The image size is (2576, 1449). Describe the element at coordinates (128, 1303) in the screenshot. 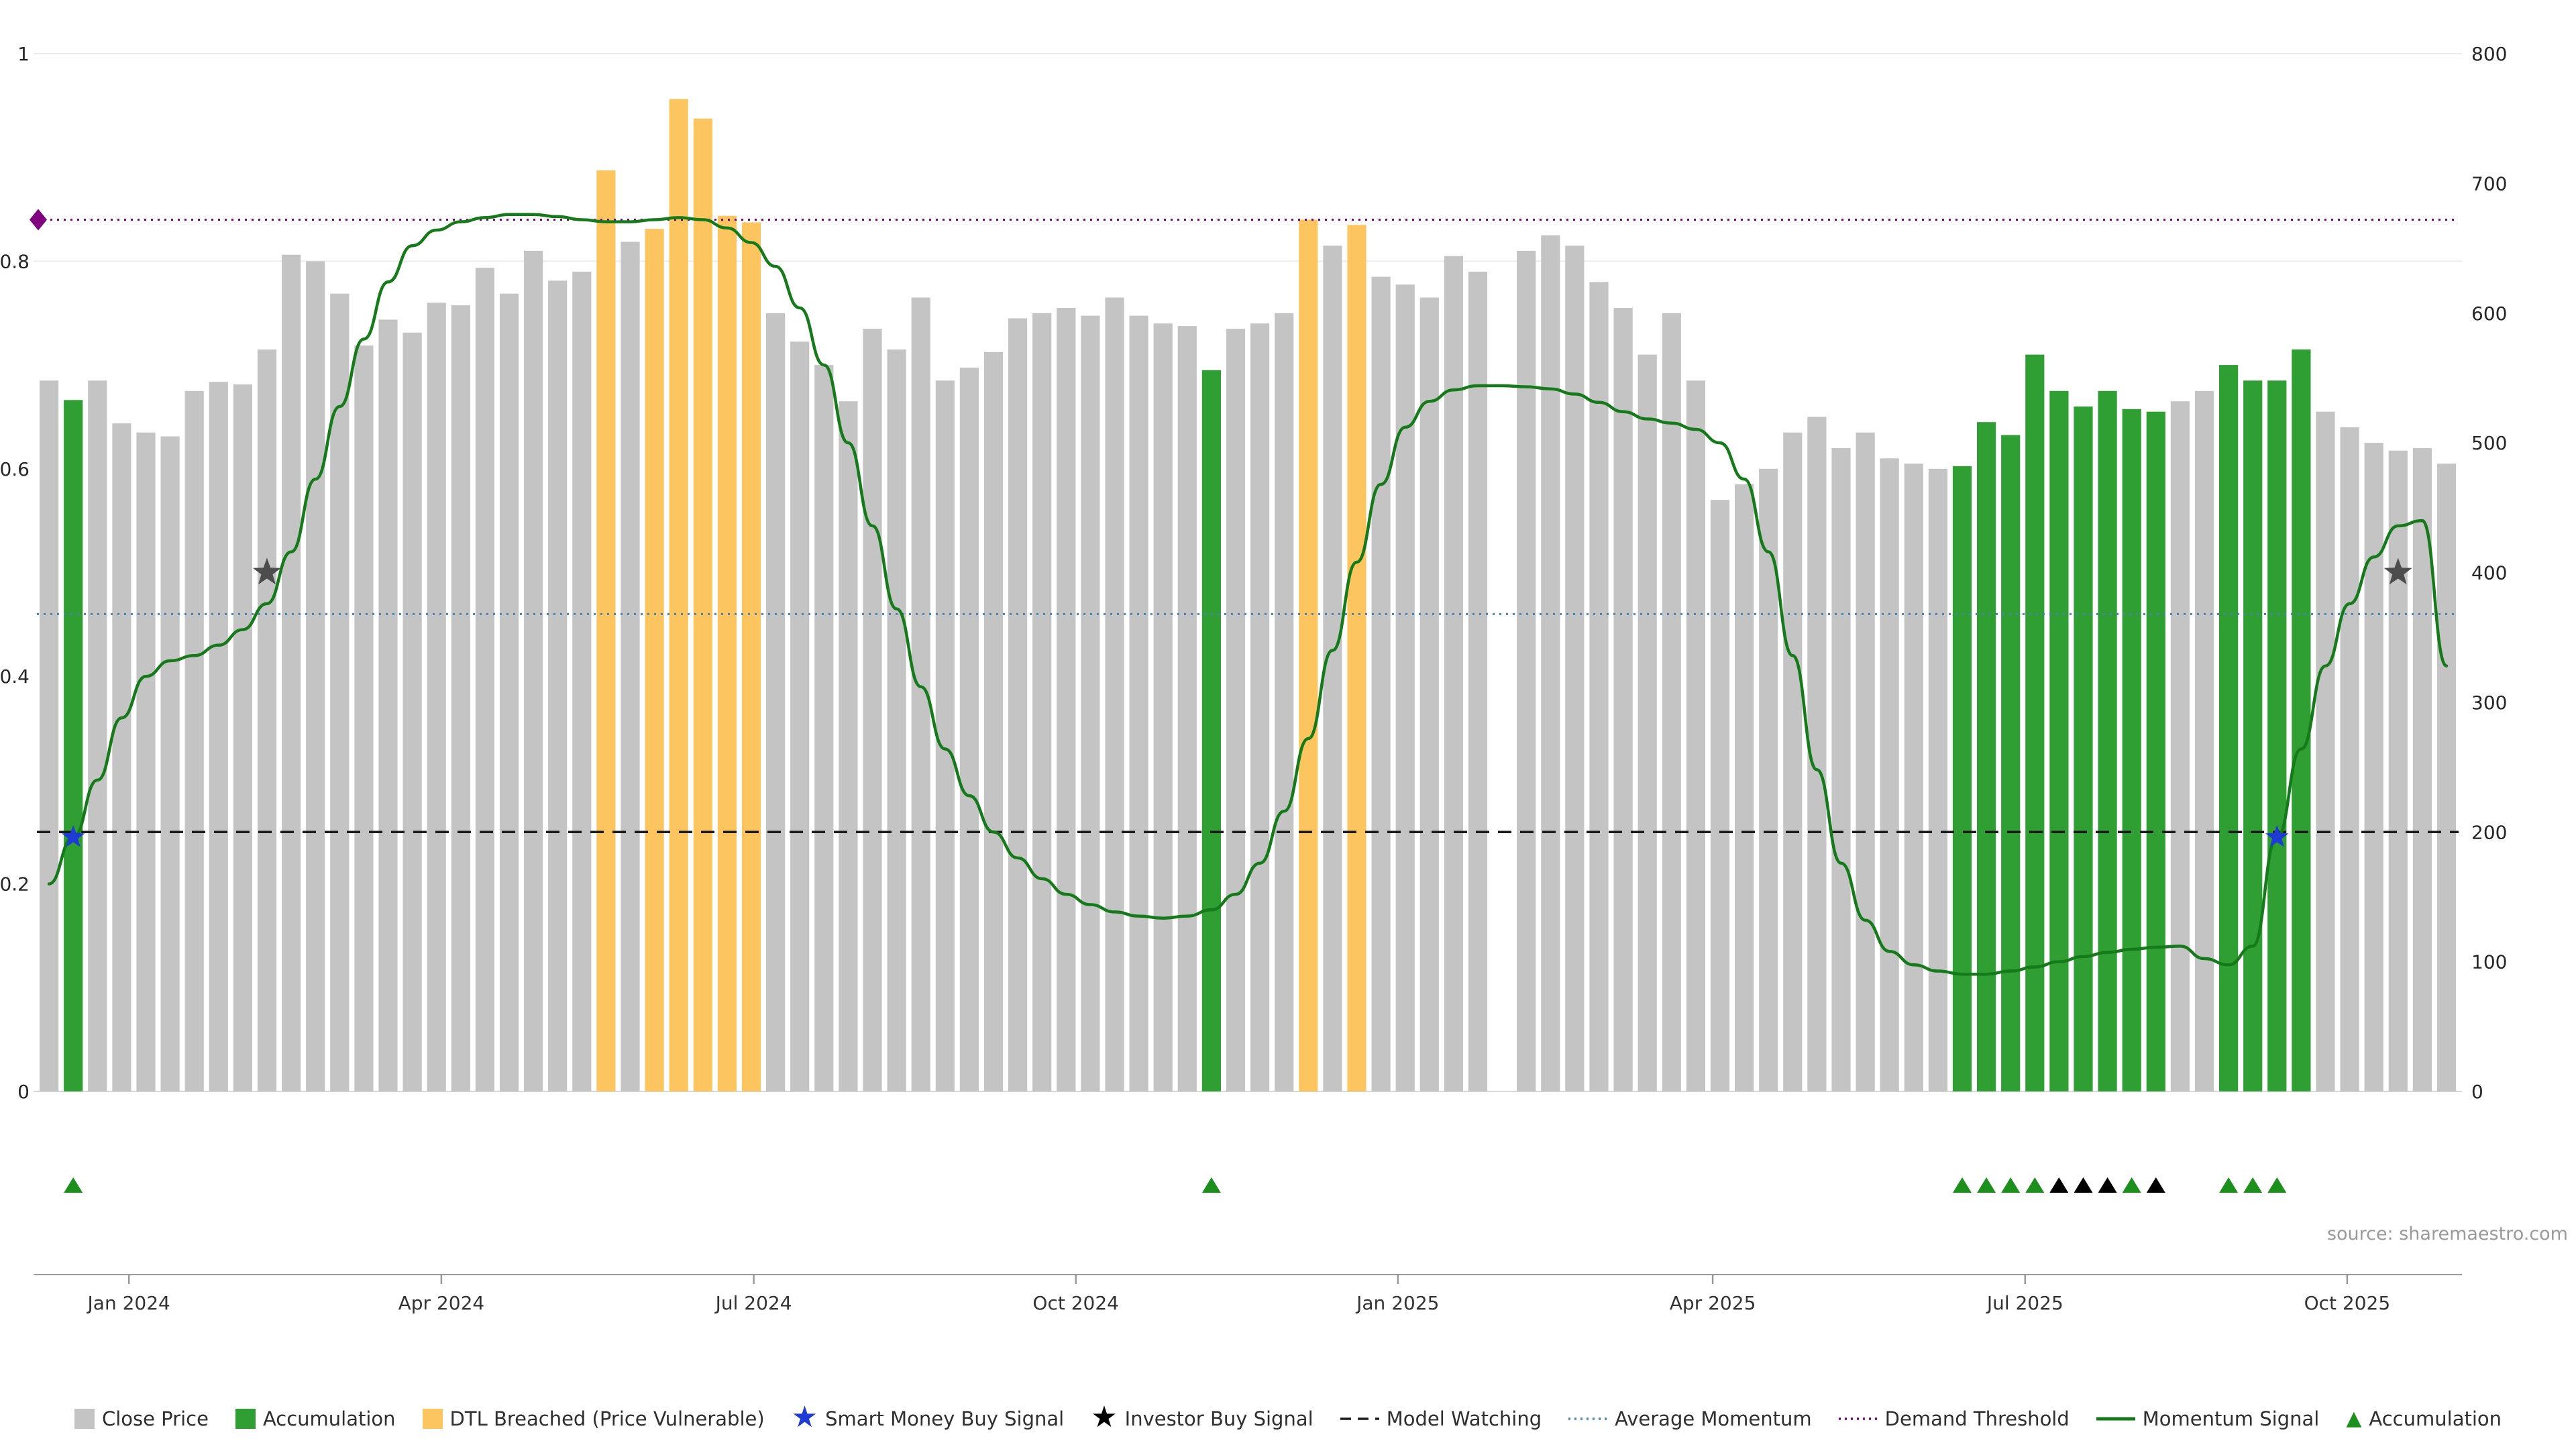

I see `x-tick-label: Jan 2024` at that location.